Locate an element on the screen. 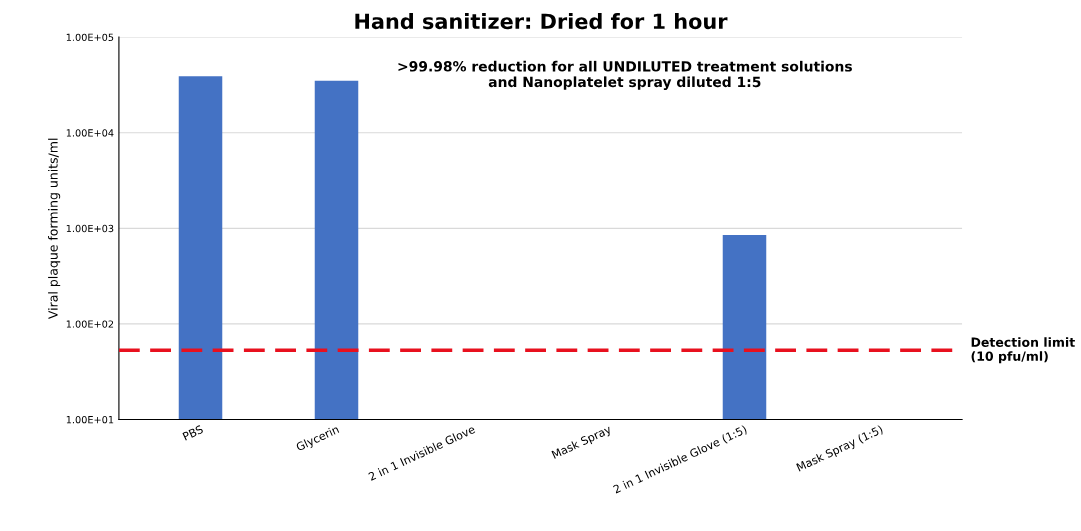 The width and height of the screenshot is (1081, 531). y-tick-label: 1.00E+04 is located at coordinates (90, 133).